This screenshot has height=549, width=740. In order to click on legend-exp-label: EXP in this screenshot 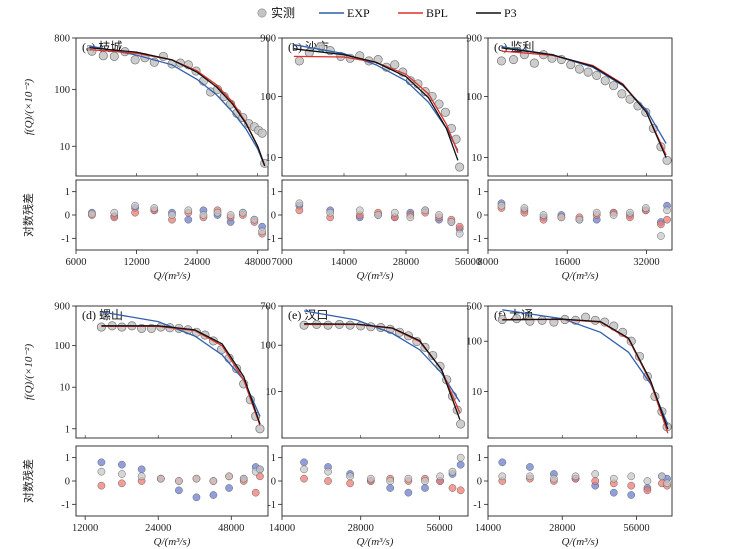, I will do `click(358, 13)`.